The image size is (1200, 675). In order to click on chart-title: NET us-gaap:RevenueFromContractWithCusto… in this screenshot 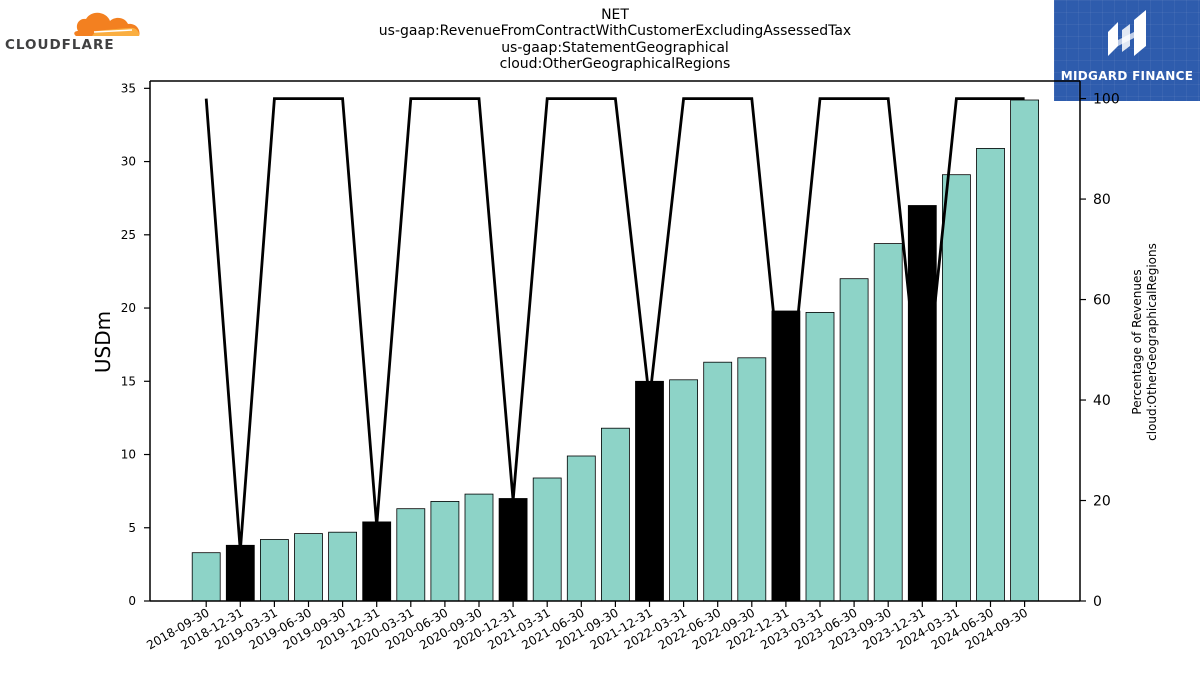, I will do `click(600, 39)`.